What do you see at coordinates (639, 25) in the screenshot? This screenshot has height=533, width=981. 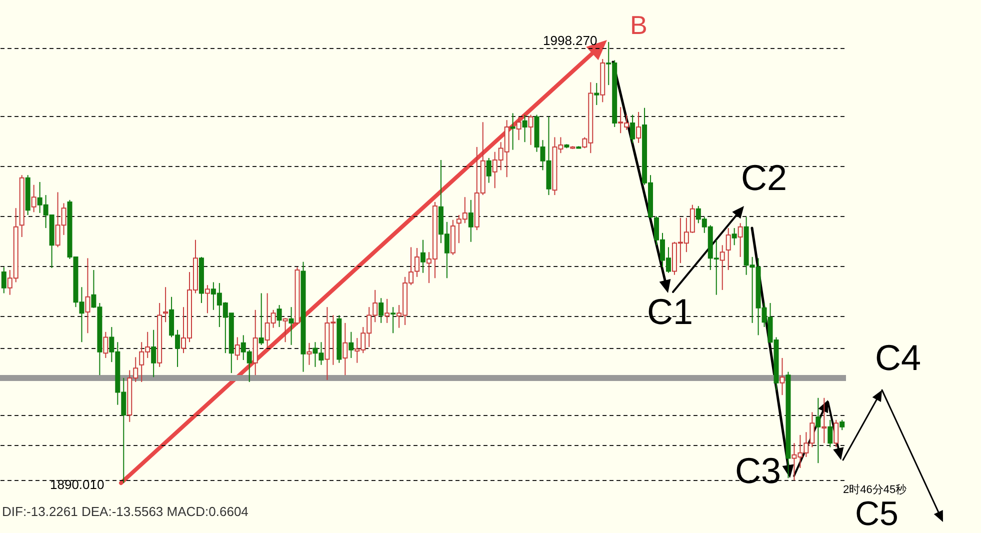 I see `text: B` at bounding box center [639, 25].